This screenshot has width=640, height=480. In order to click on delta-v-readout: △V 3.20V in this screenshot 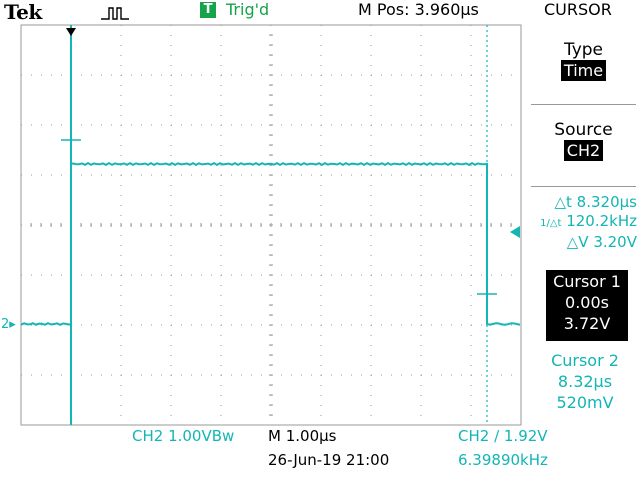, I will do `click(601, 242)`.